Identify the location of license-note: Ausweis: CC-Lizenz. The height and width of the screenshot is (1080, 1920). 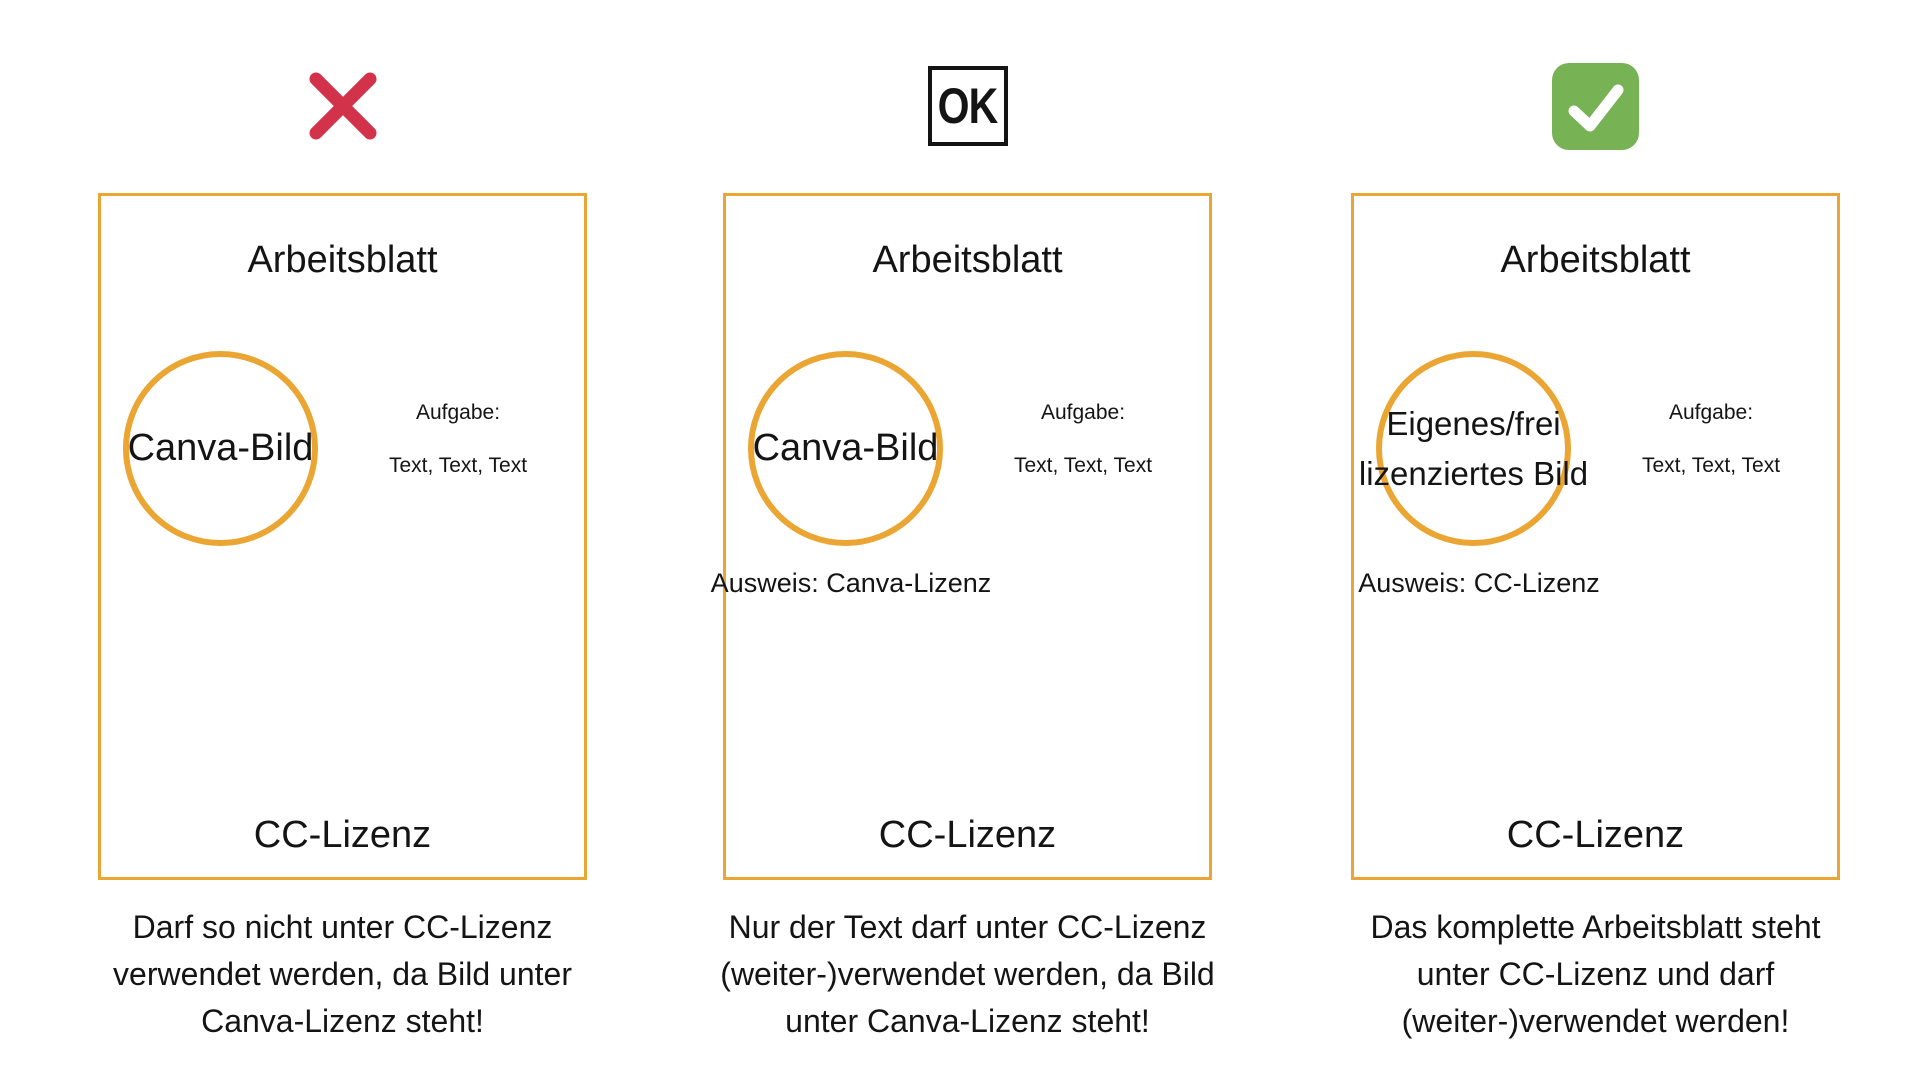
(1479, 583).